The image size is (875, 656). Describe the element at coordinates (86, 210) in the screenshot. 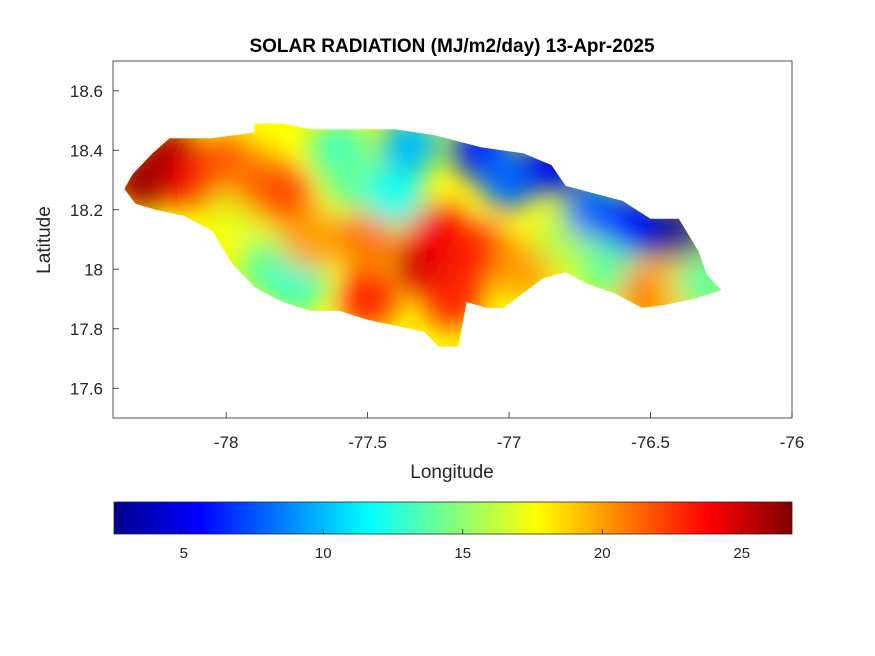

I see `y-tick-label: 18.2` at that location.